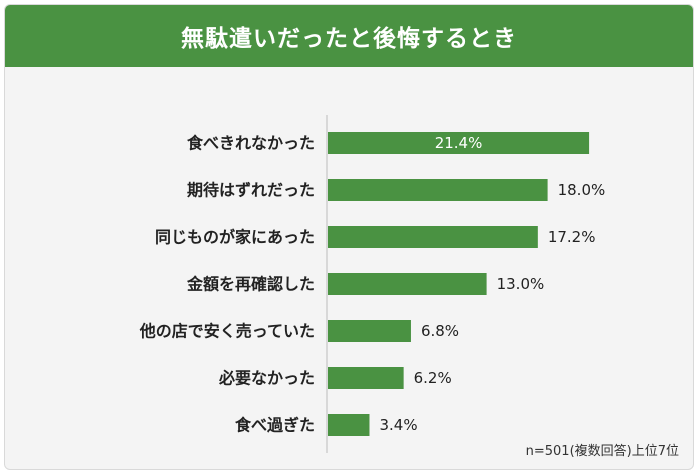 The image size is (700, 474). I want to click on category-label: 金額を再確認した, so click(250, 284).